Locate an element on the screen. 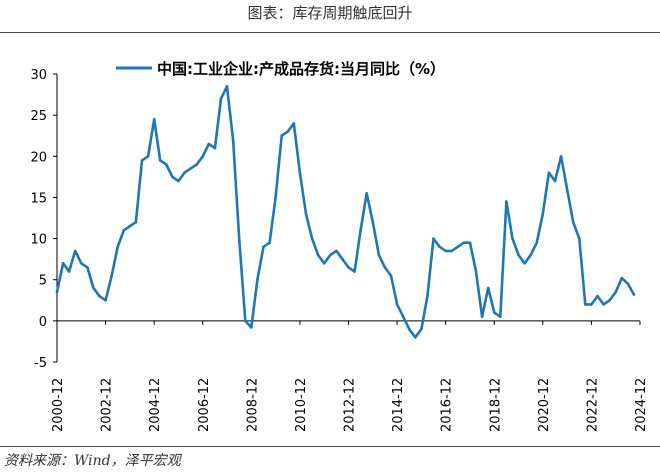  x-tick-label: 2010-12 is located at coordinates (301, 405).